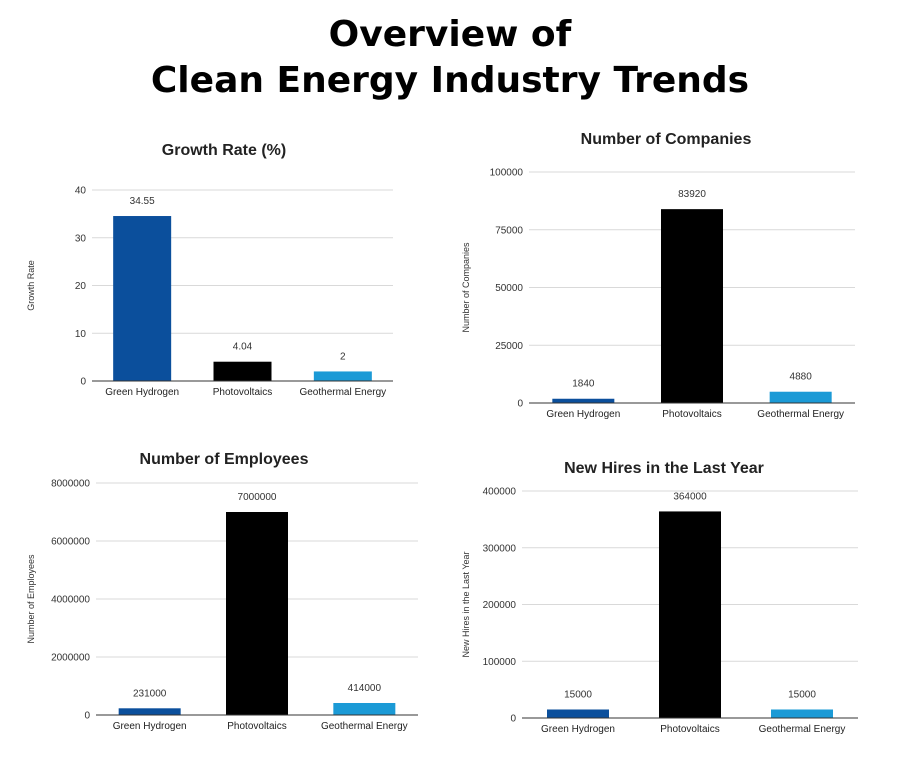 This screenshot has height=759, width=900. Describe the element at coordinates (243, 347) in the screenshot. I see `data-label: 4.04` at that location.